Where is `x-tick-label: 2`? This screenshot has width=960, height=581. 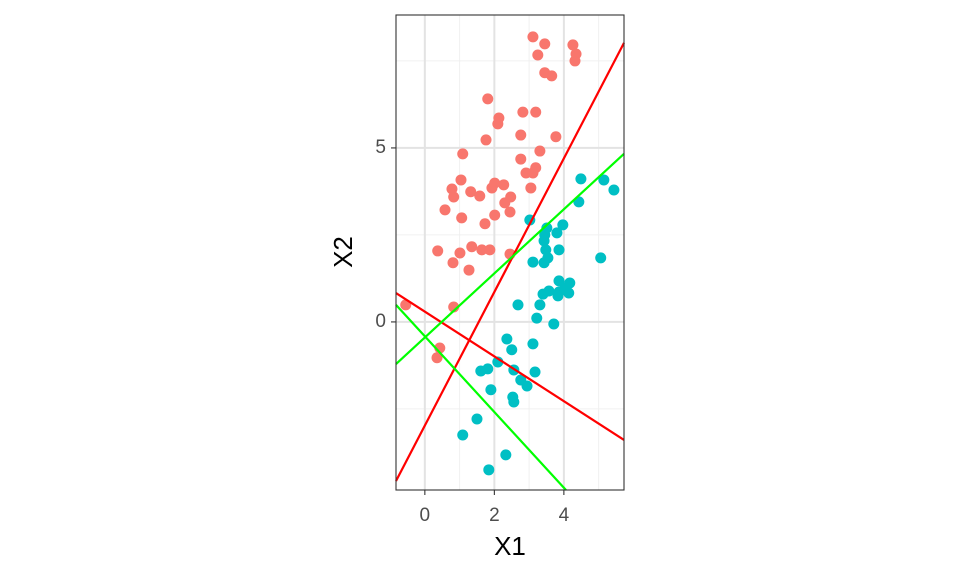 x-tick-label: 2 is located at coordinates (494, 515).